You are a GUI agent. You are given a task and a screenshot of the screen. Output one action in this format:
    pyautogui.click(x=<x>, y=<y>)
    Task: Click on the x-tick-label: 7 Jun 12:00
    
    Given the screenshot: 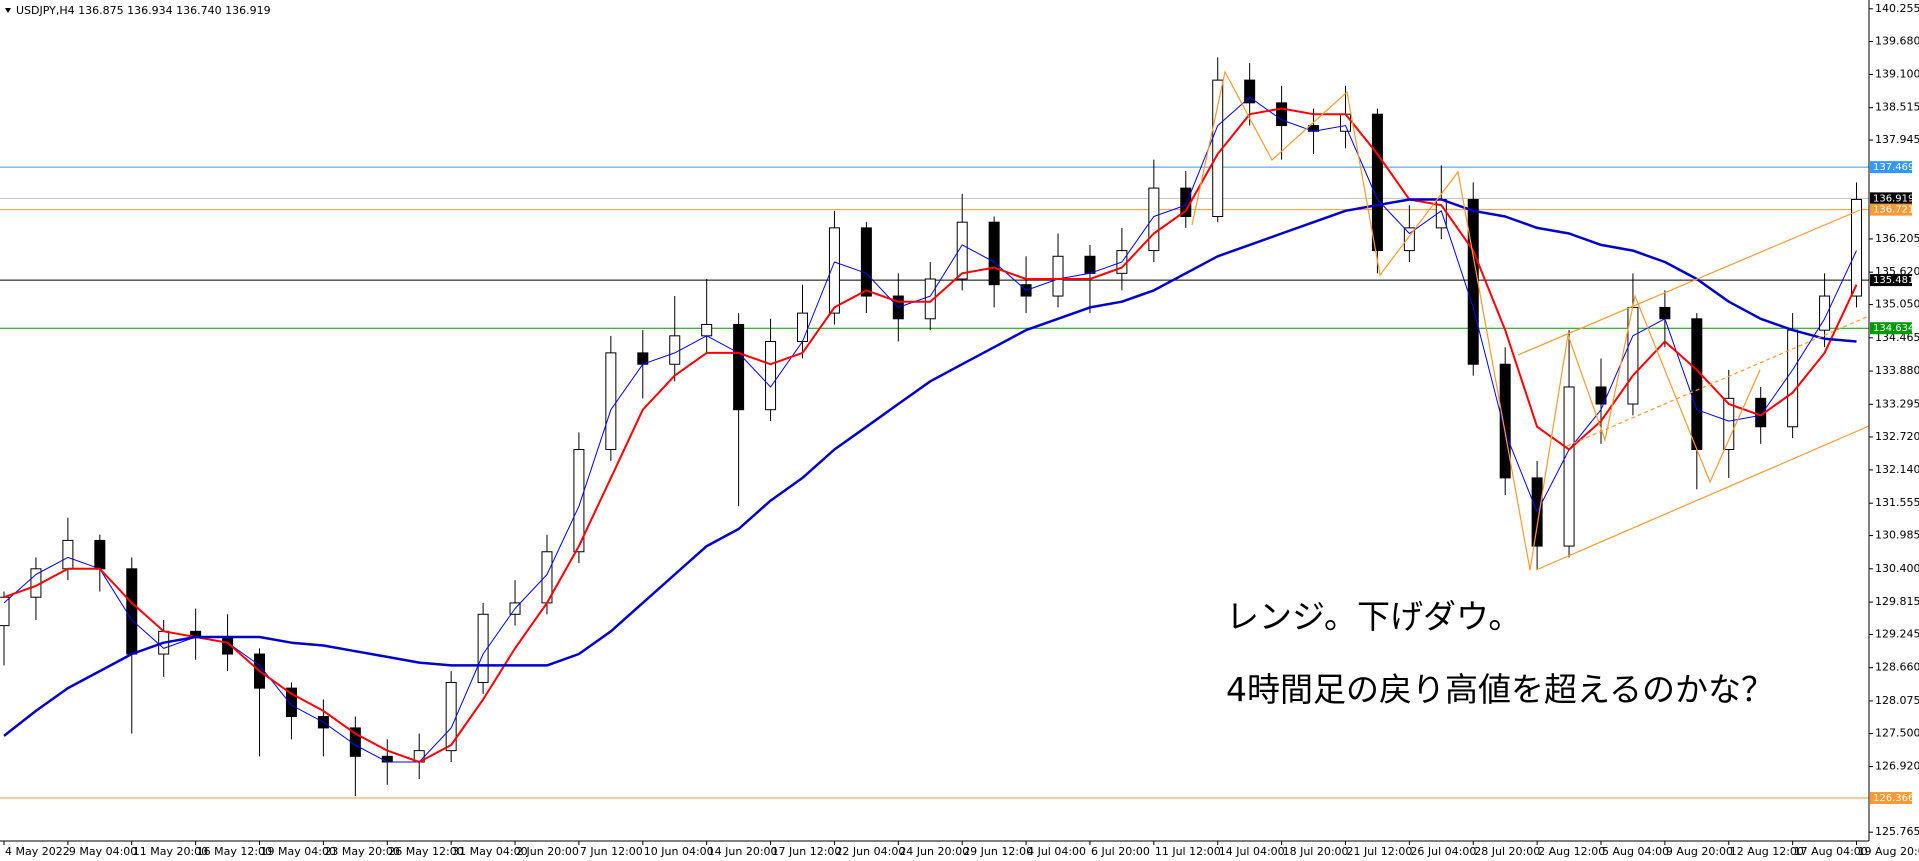 What is the action you would take?
    pyautogui.click(x=611, y=851)
    